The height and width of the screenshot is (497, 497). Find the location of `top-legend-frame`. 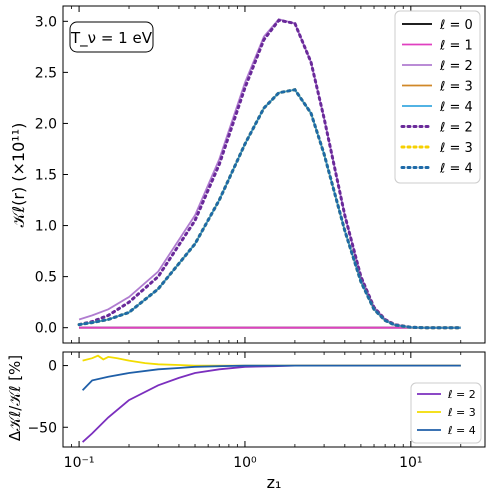

top-legend-frame is located at coordinates (437, 97).